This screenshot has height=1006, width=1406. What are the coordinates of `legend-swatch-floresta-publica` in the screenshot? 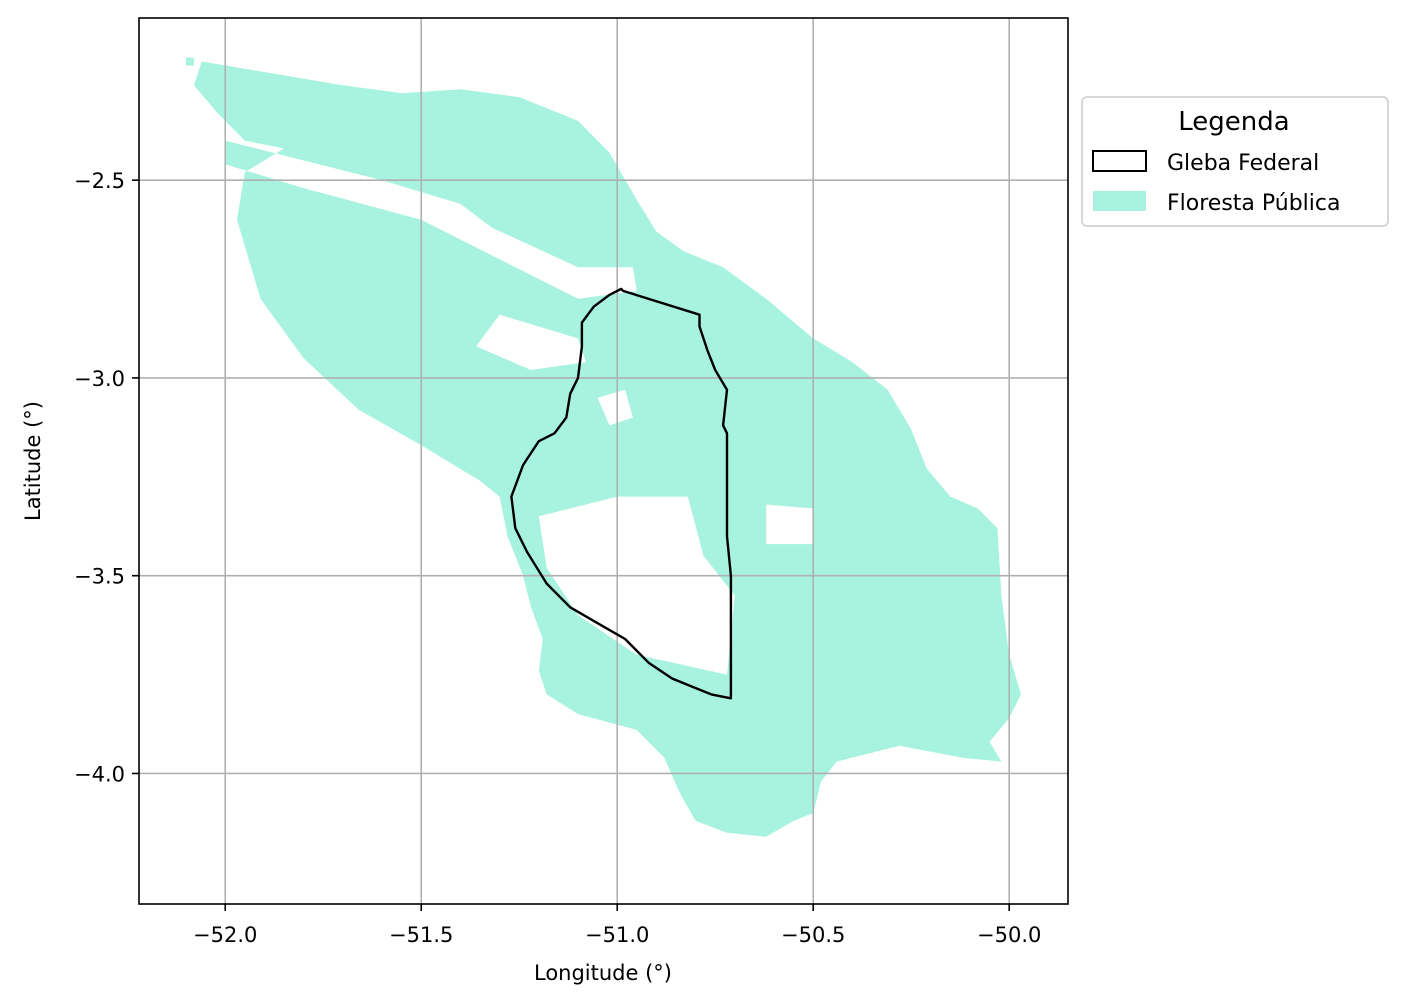 It's located at (1119, 201).